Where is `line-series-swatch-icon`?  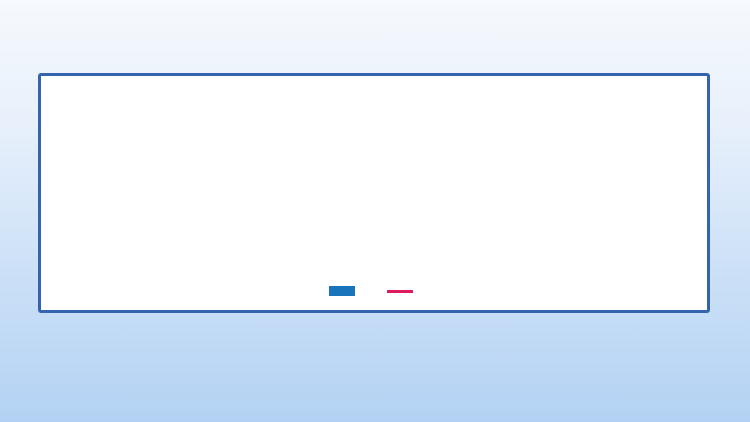 line-series-swatch-icon is located at coordinates (400, 291).